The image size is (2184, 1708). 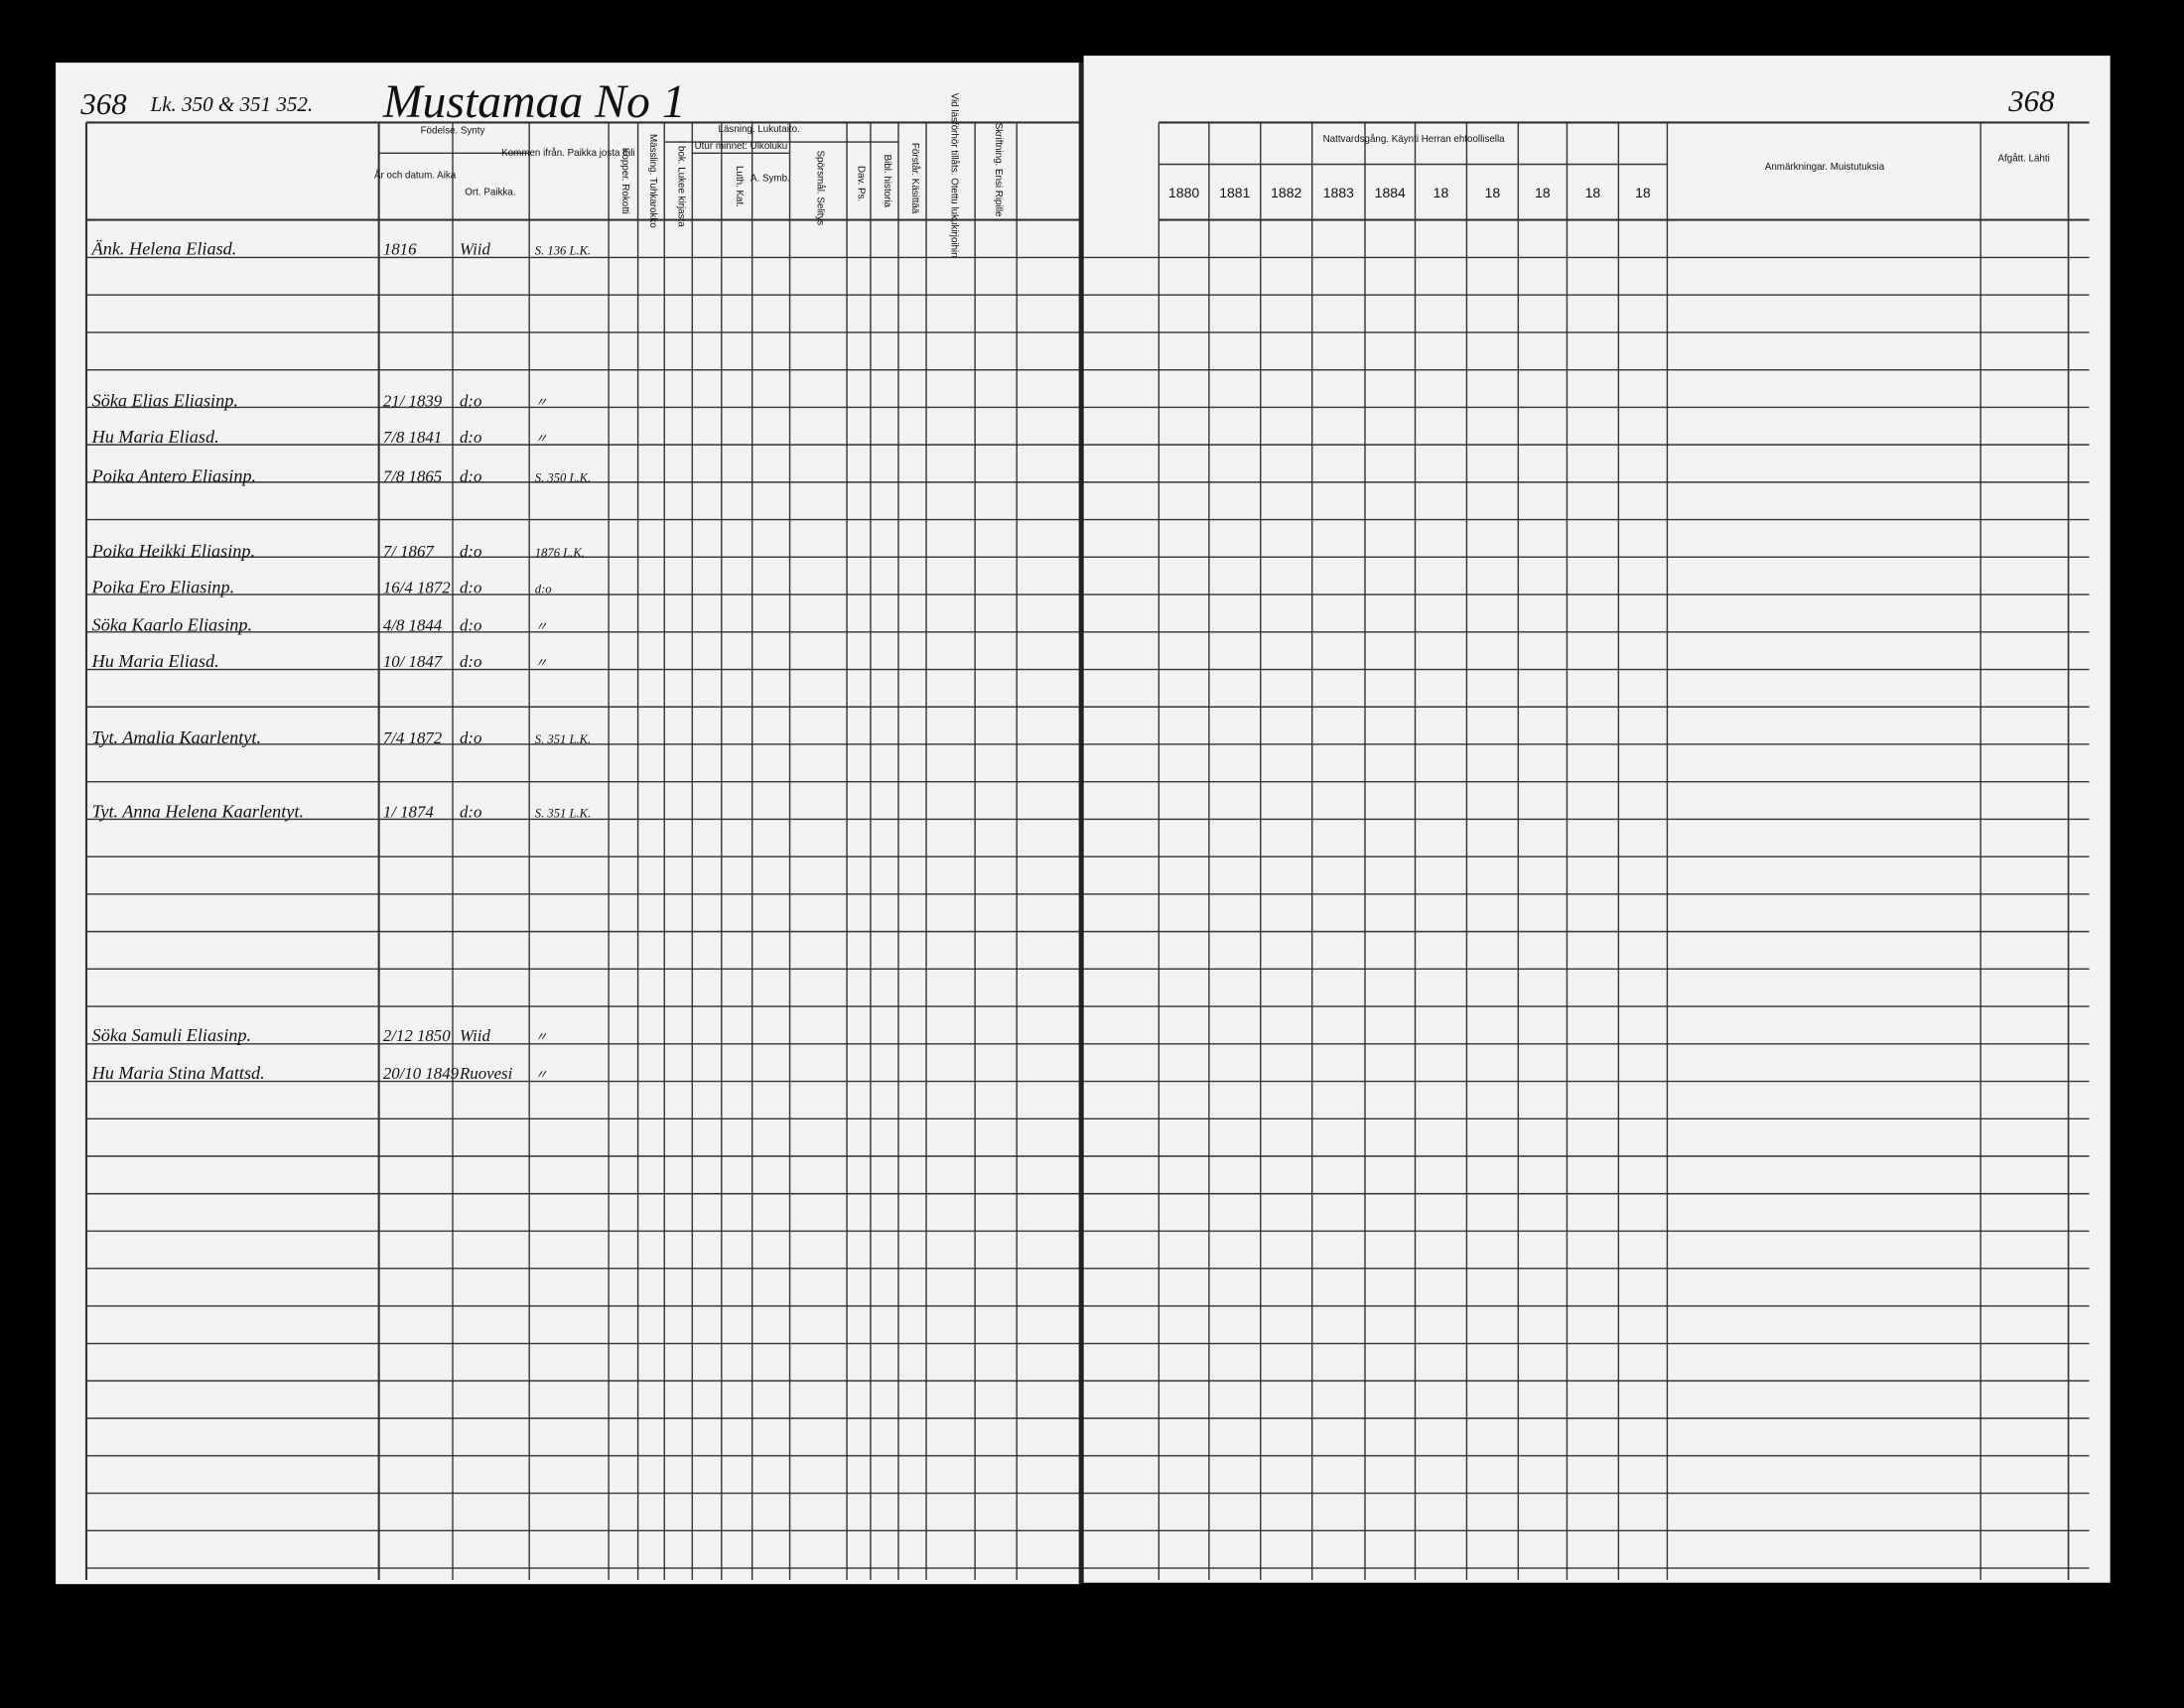 What do you see at coordinates (176, 737) in the screenshot?
I see `entry-name: Tyt. Amalia Kaarlentyt.` at bounding box center [176, 737].